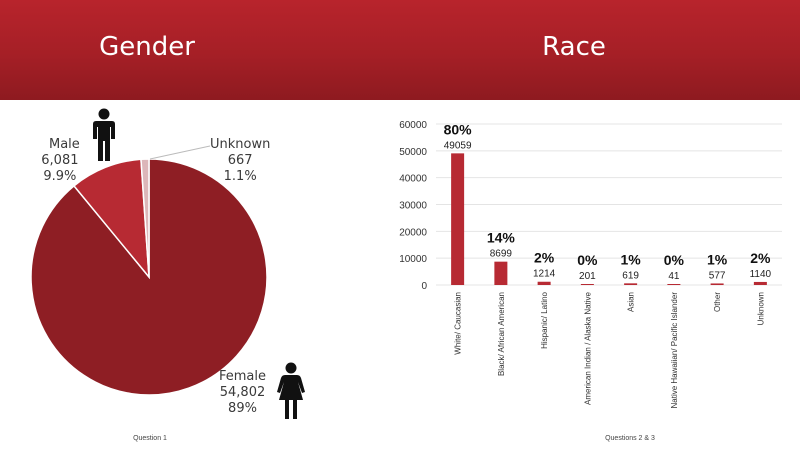  What do you see at coordinates (111, 219) in the screenshot?
I see `pie-slice-male` at bounding box center [111, 219].